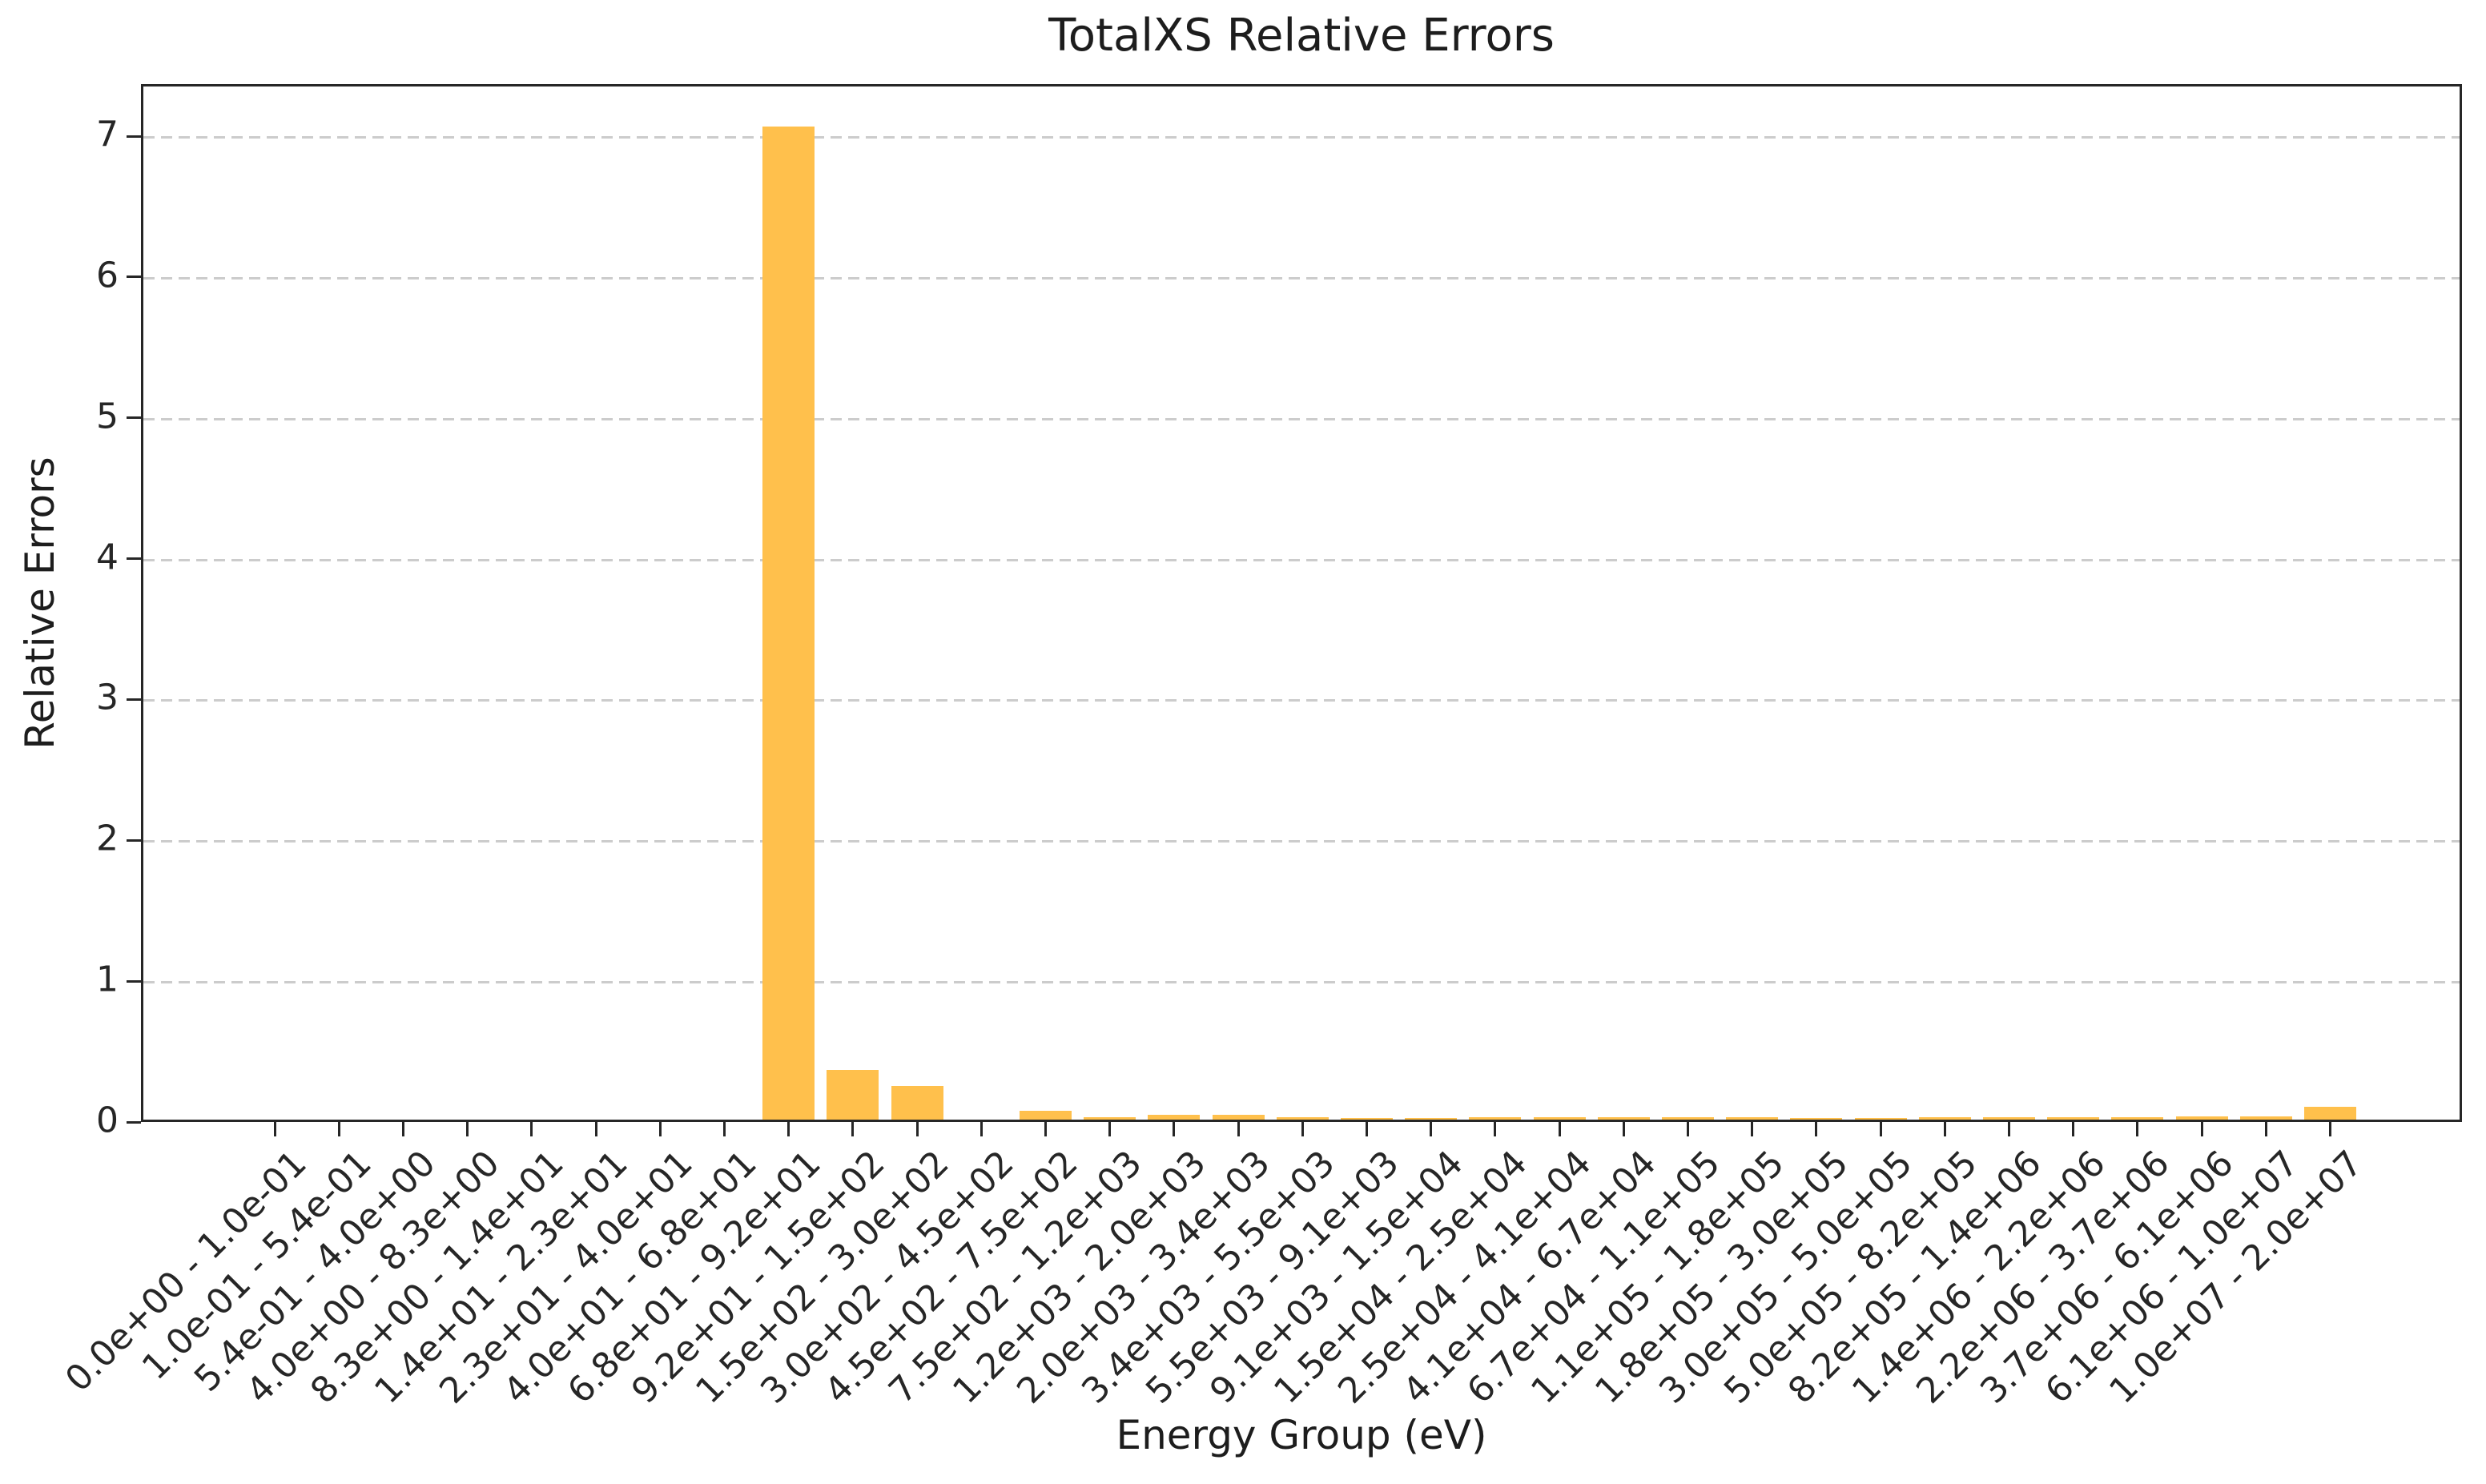 The image size is (2486, 1484). Describe the element at coordinates (40, 603) in the screenshot. I see `y-axis-label: Relative Errors` at that location.